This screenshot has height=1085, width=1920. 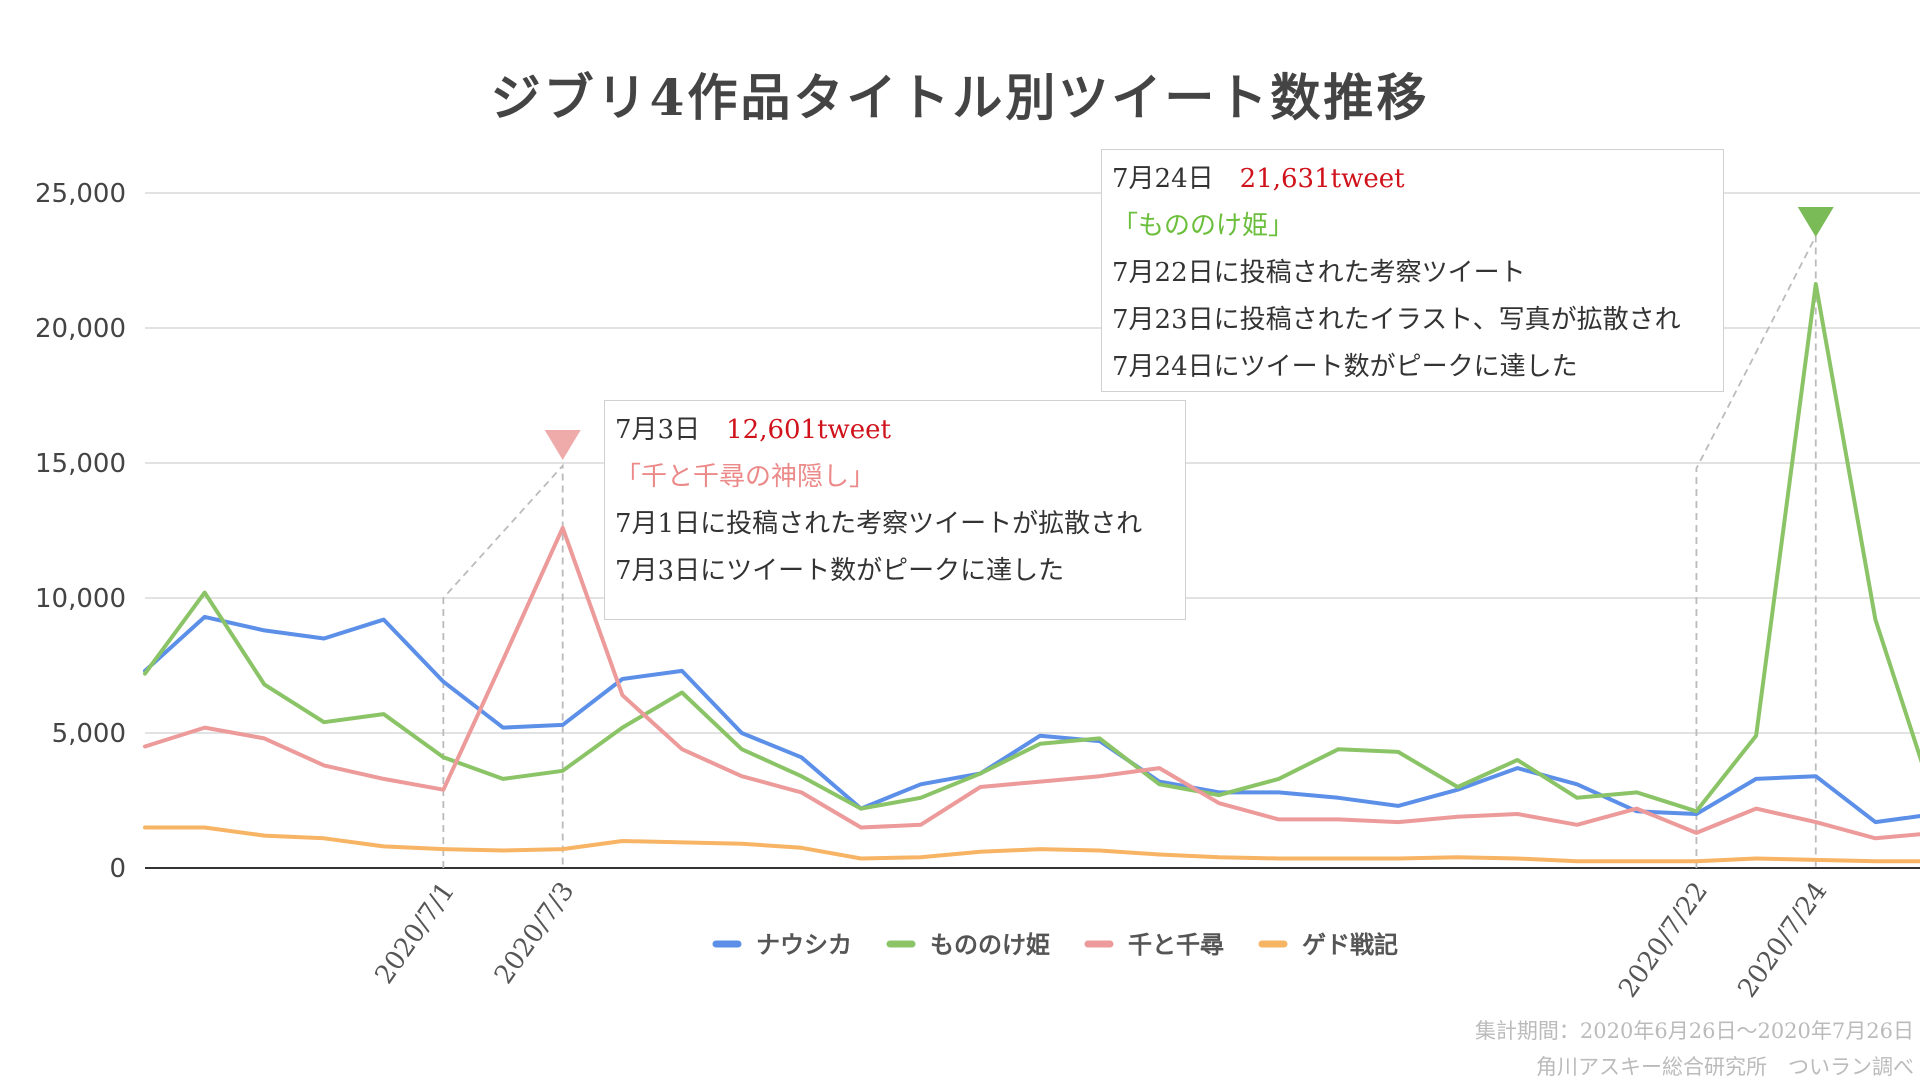 What do you see at coordinates (809, 430) in the screenshot?
I see `annotation-peak-value: 12,601tweet` at bounding box center [809, 430].